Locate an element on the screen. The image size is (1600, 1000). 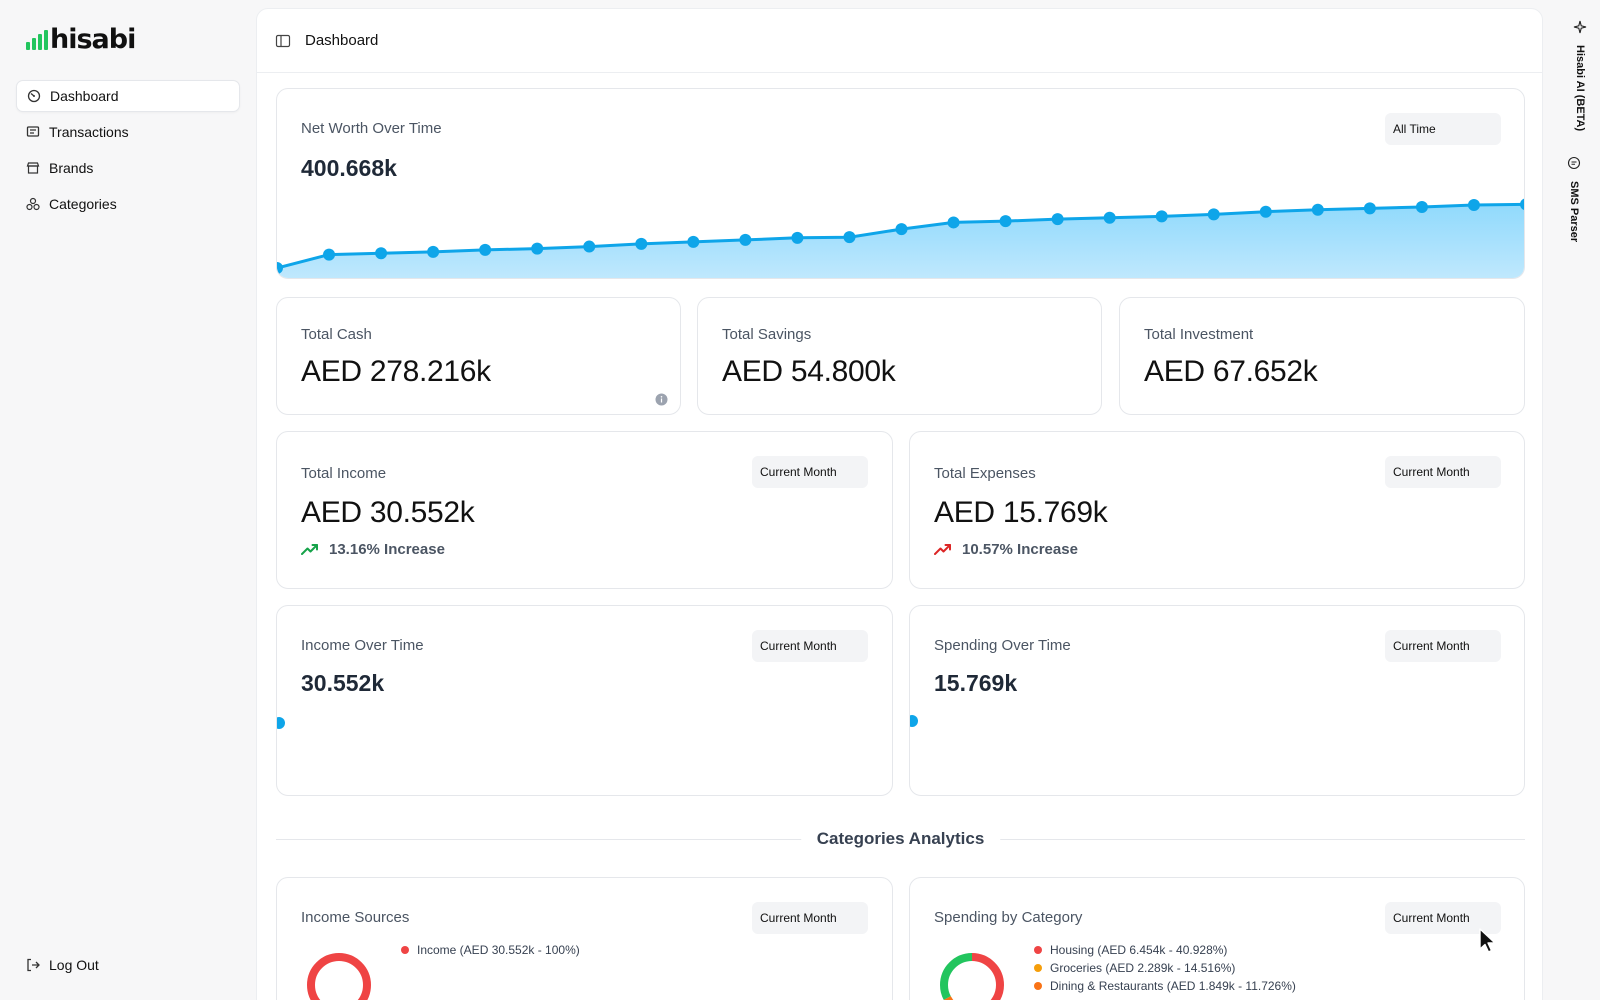
income-over-time-card: Income Over Time Current Month 30.552k is located at coordinates (584, 700).